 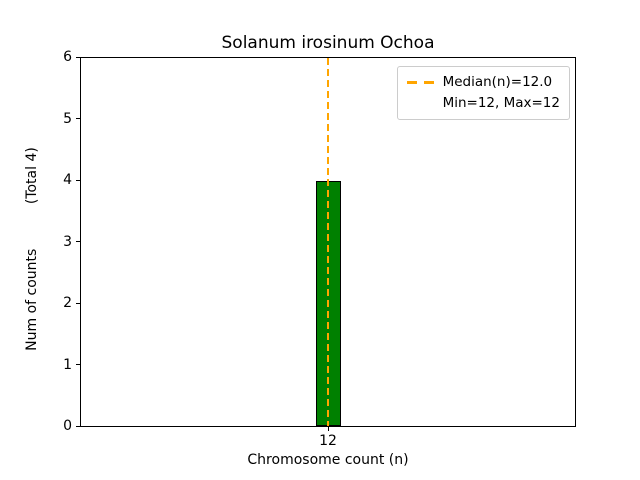 I want to click on legend-row-median: Median(n)=12.0, so click(x=483, y=82).